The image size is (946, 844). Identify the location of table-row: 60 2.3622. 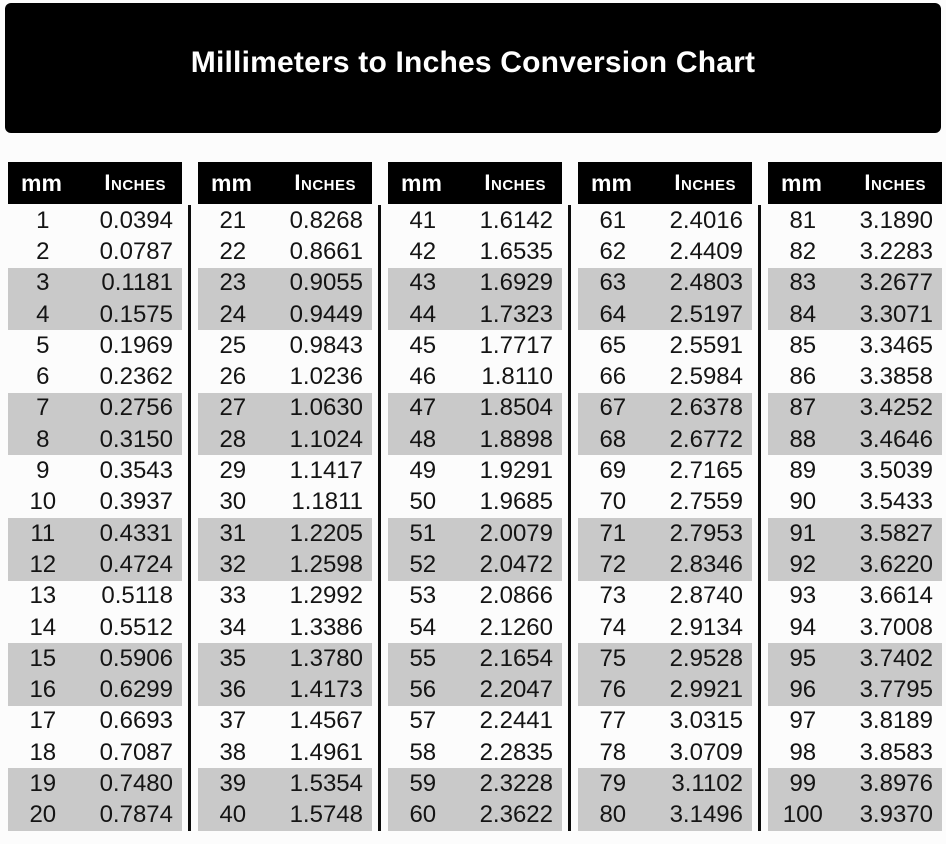
(475, 815).